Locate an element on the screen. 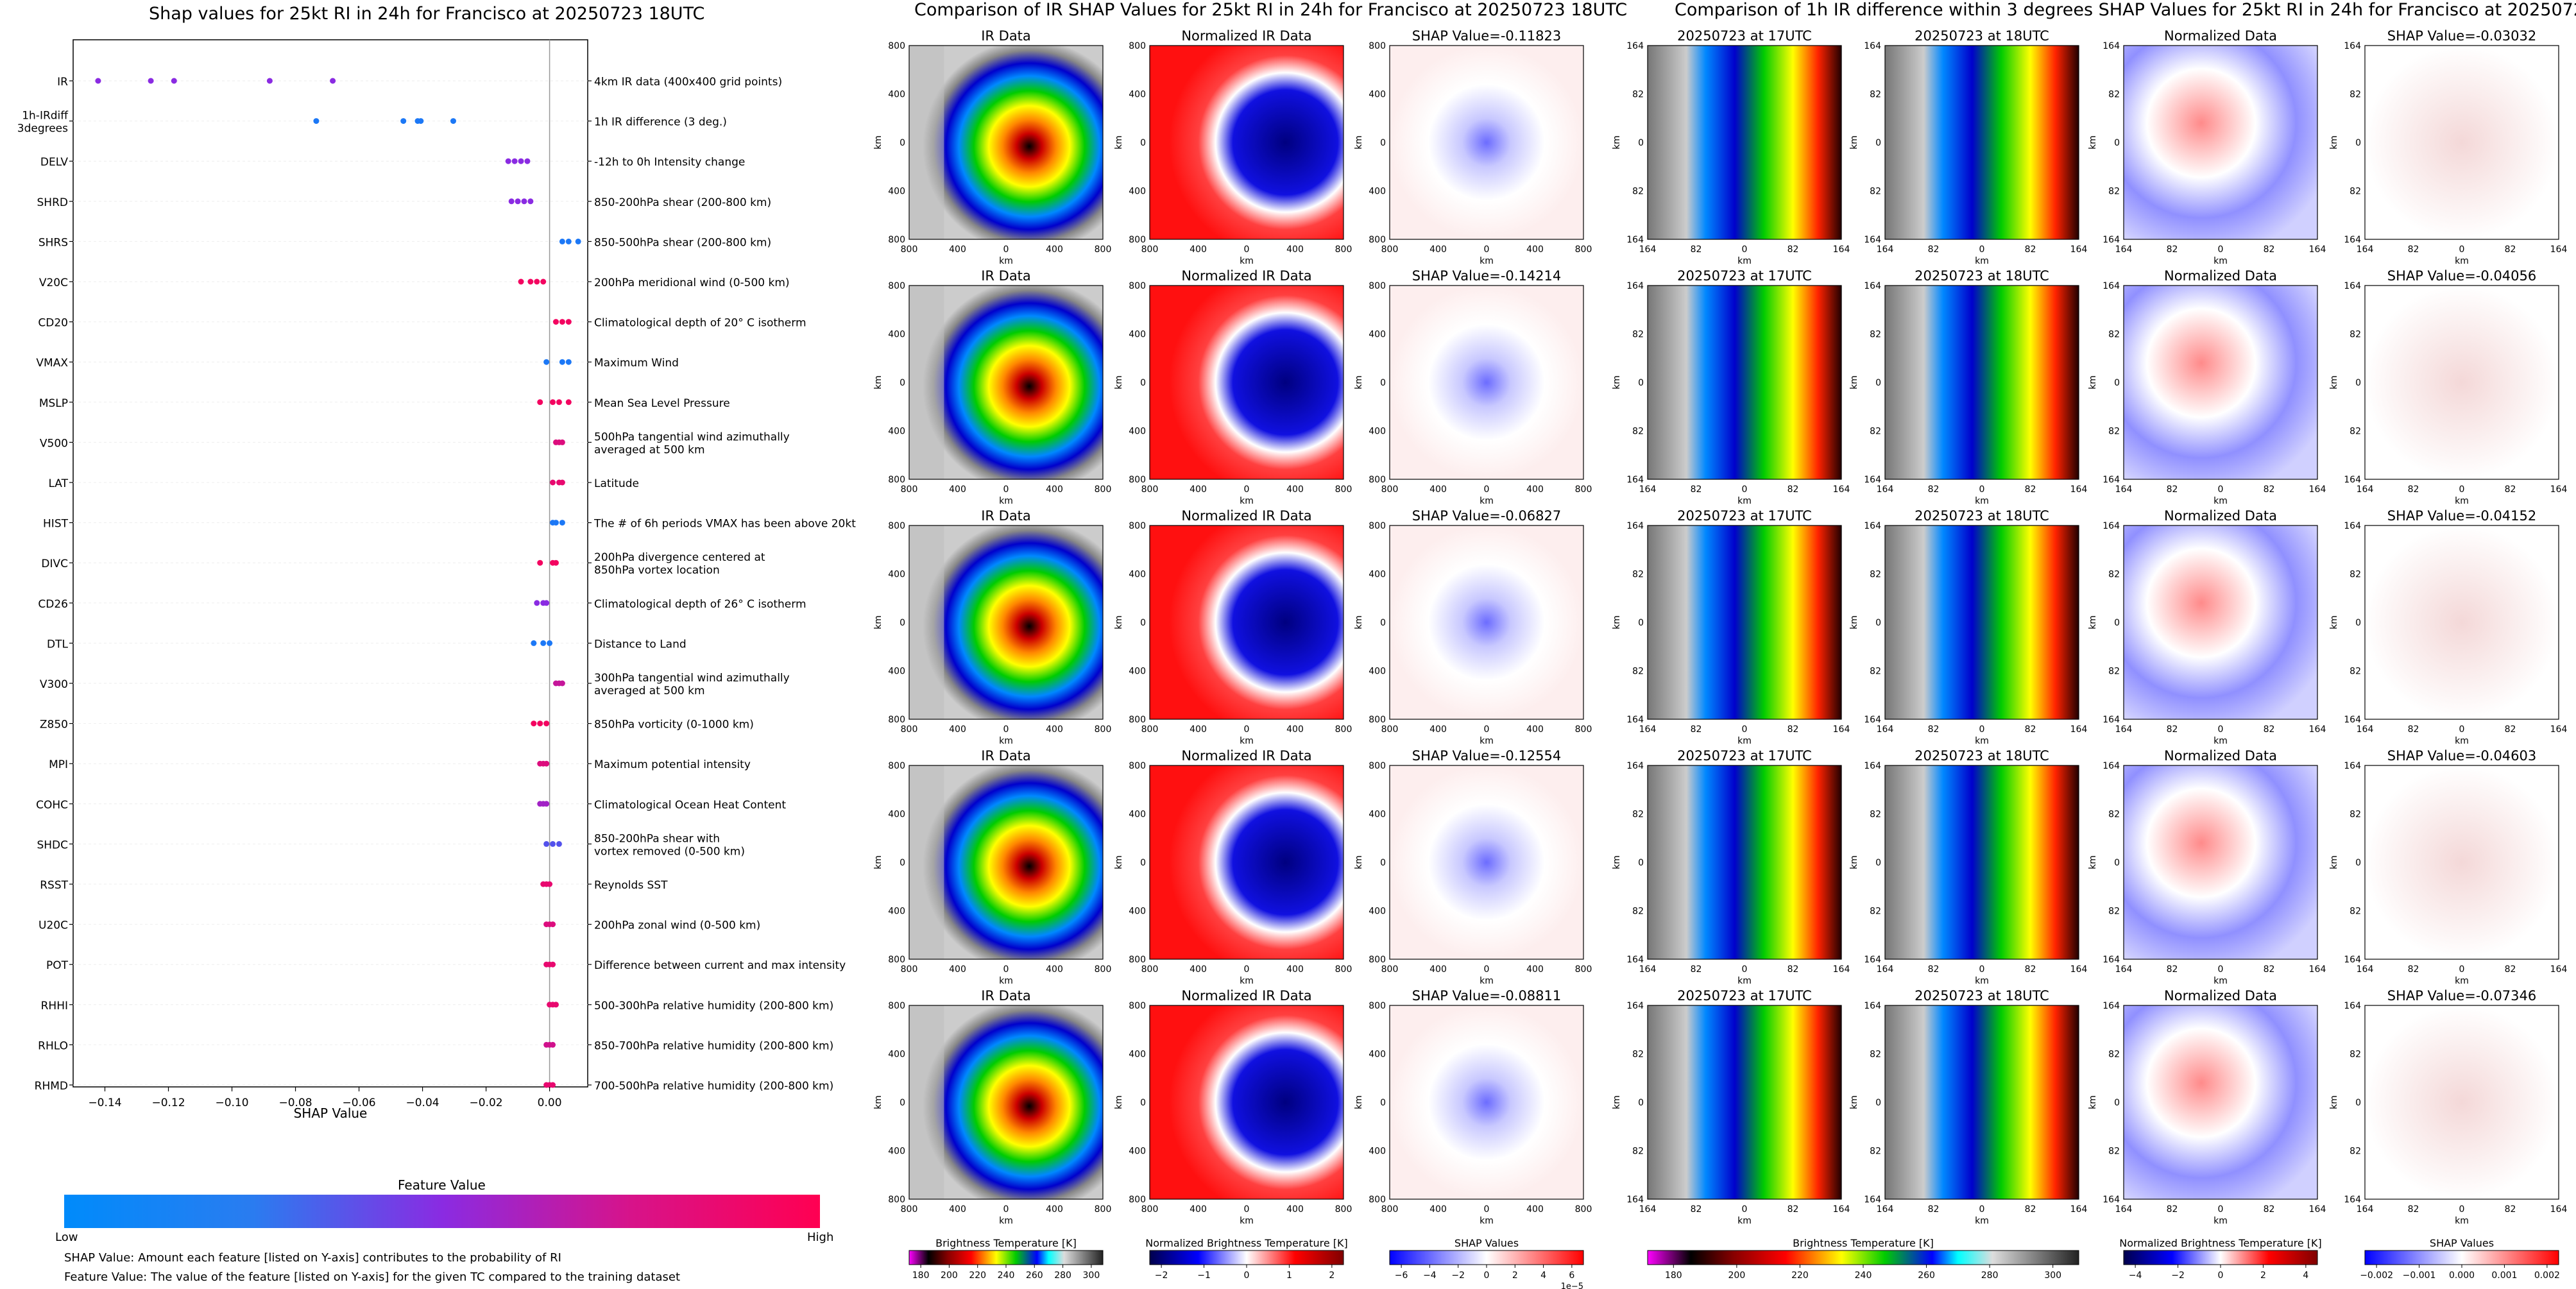 This screenshot has height=1289, width=2576. feature-description: 850hPa vorticity (0-1000 km) is located at coordinates (674, 725).